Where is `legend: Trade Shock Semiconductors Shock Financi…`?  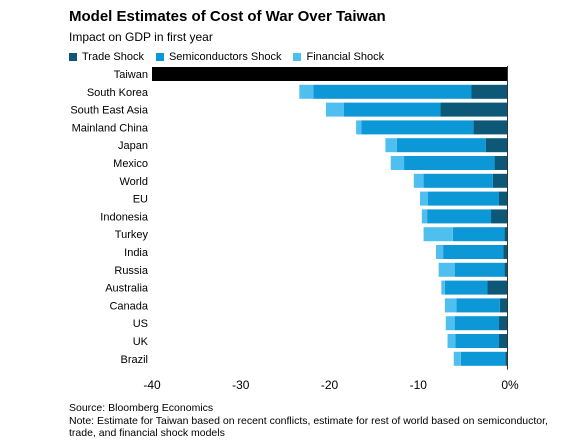
legend: Trade Shock Semiconductors Shock Financi… is located at coordinates (232, 57).